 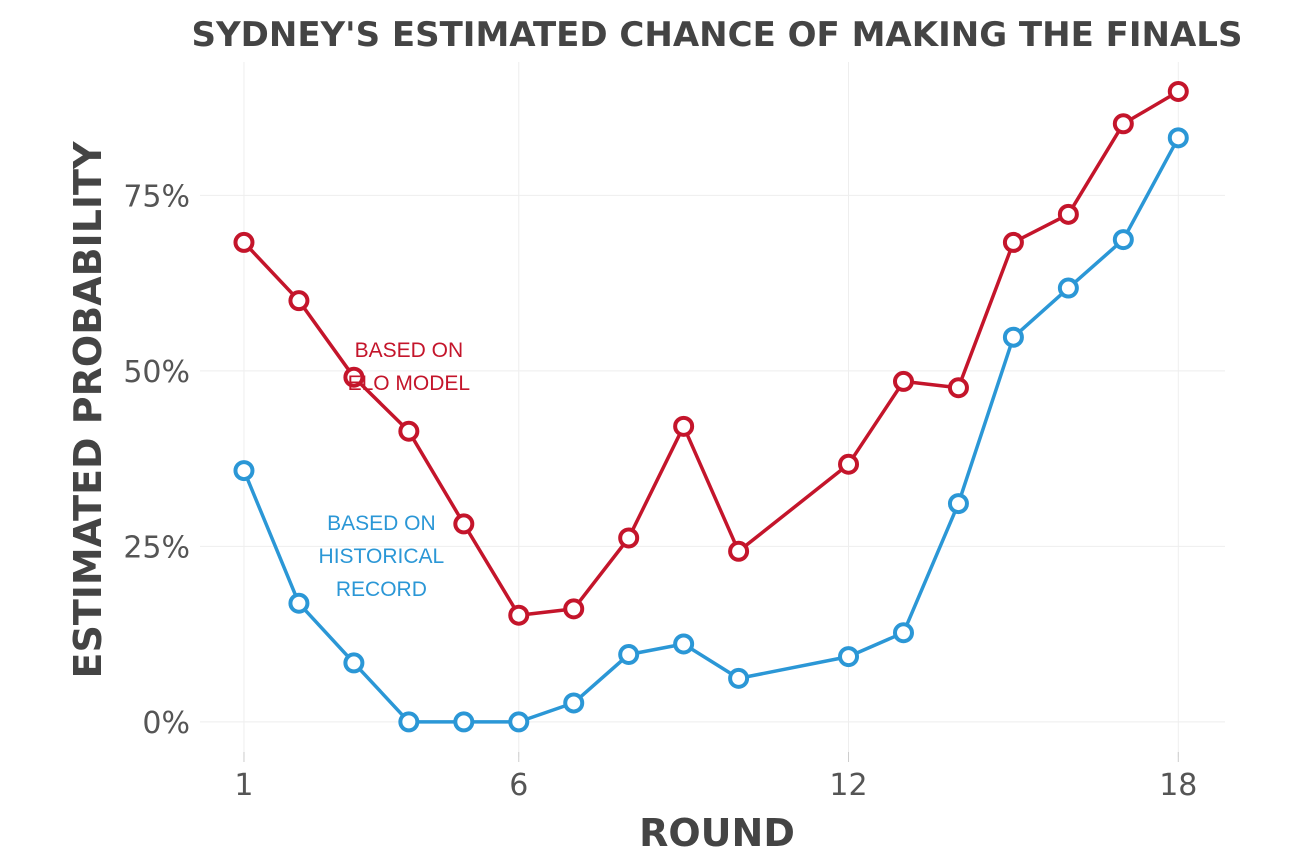 I want to click on x-axis-ticks: 1 6 12 18, so click(x=715, y=777).